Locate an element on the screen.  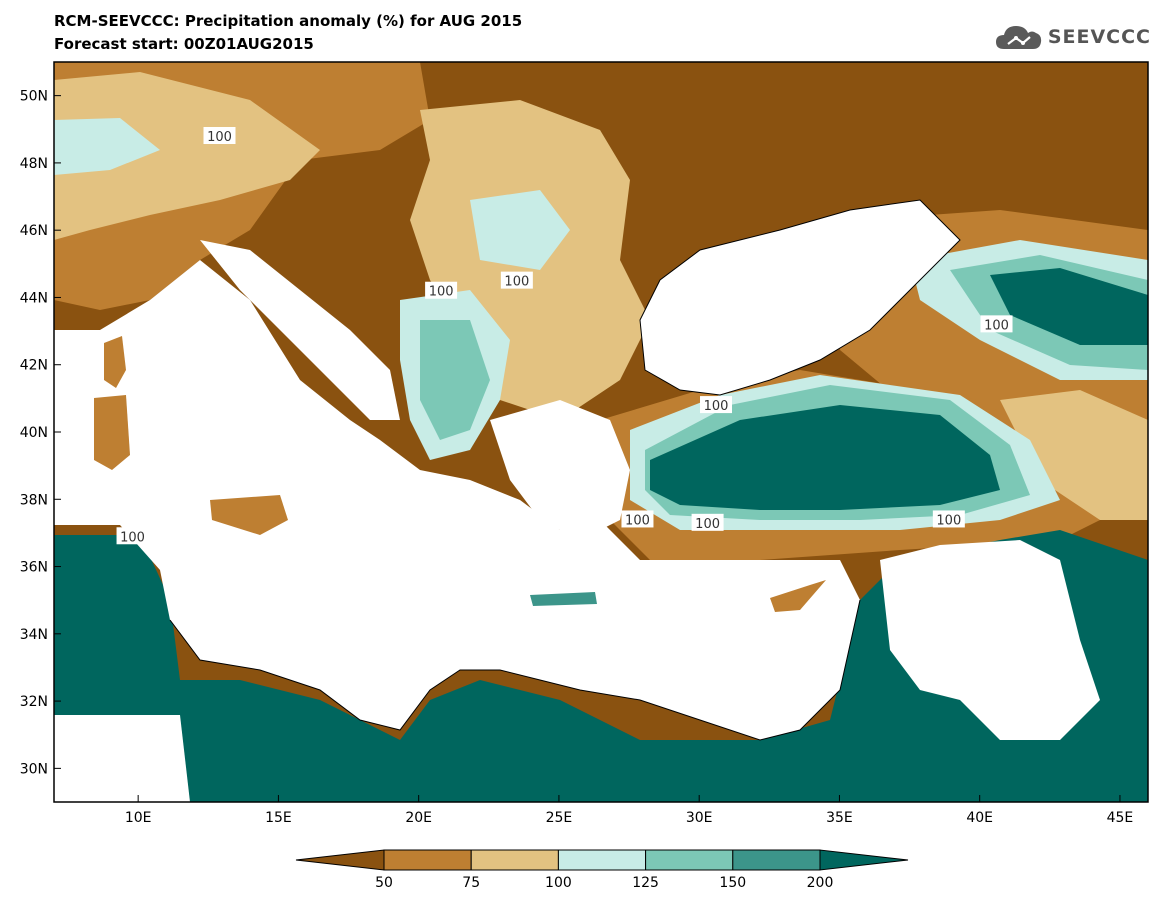
sea-aegean is located at coordinates (560, 470).